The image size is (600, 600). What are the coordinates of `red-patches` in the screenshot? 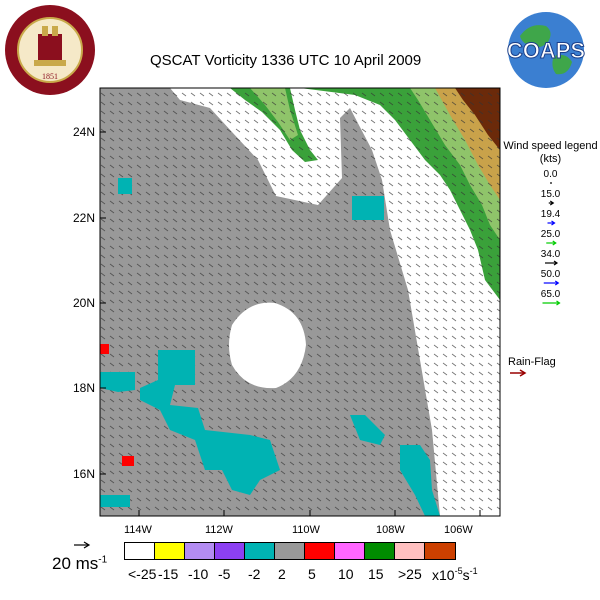 It's located at (117, 405).